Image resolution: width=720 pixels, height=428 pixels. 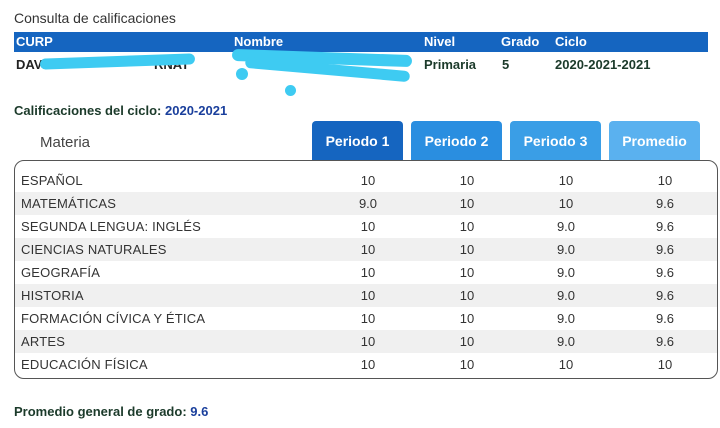 What do you see at coordinates (361, 42) in the screenshot?
I see `student-info-header: CURP Nombre Nivel Grado Ciclo` at bounding box center [361, 42].